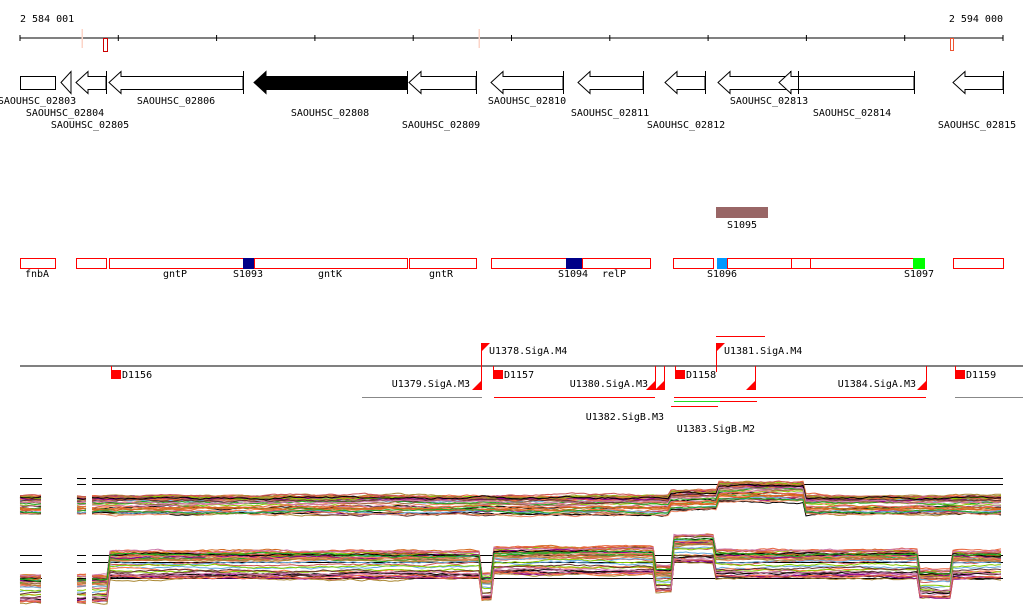  I want to click on segment-label: S1093, so click(248, 274).